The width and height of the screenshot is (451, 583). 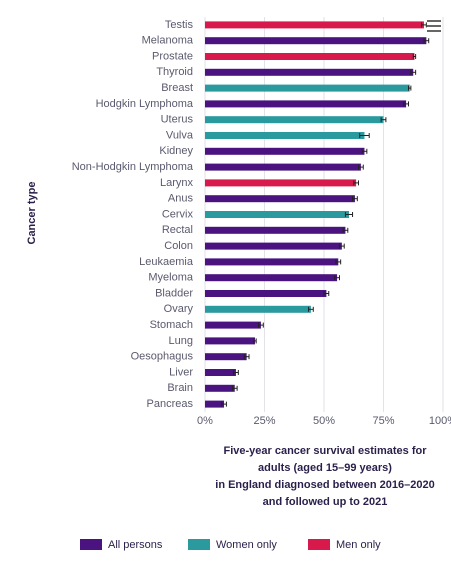 What do you see at coordinates (325, 468) in the screenshot?
I see `x-axis-label: adults (aged 15–99 years)` at bounding box center [325, 468].